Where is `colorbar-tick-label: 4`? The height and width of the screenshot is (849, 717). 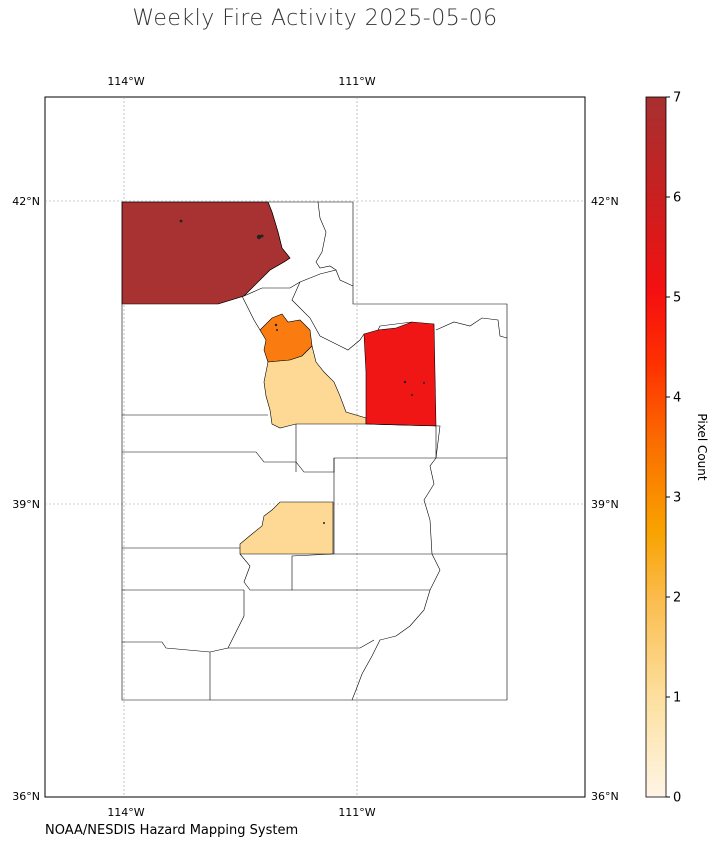 colorbar-tick-label: 4 is located at coordinates (677, 398).